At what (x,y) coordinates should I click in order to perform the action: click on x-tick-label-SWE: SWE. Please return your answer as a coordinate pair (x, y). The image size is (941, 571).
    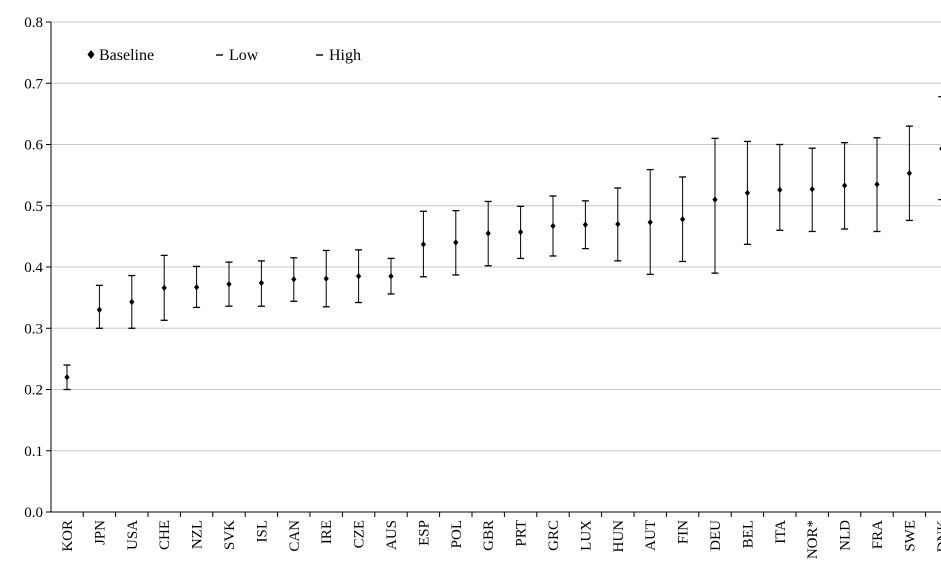
    Looking at the image, I should click on (910, 536).